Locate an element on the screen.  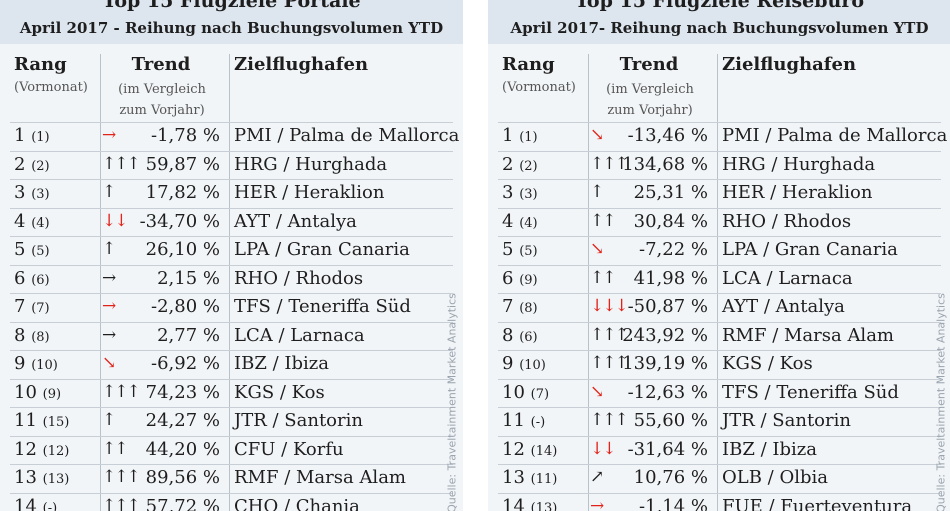
change-percent: 55,60 % is located at coordinates (670, 420).